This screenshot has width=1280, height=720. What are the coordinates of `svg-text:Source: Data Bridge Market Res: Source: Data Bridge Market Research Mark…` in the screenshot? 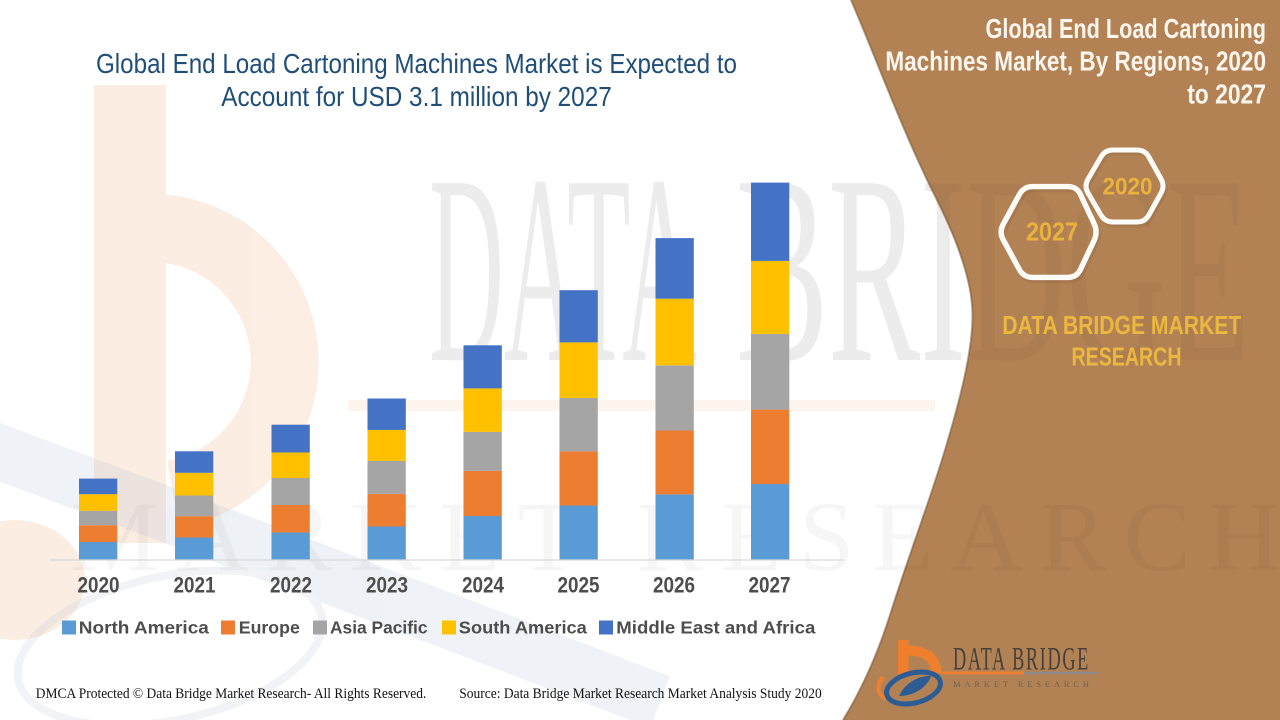 It's located at (640, 694).